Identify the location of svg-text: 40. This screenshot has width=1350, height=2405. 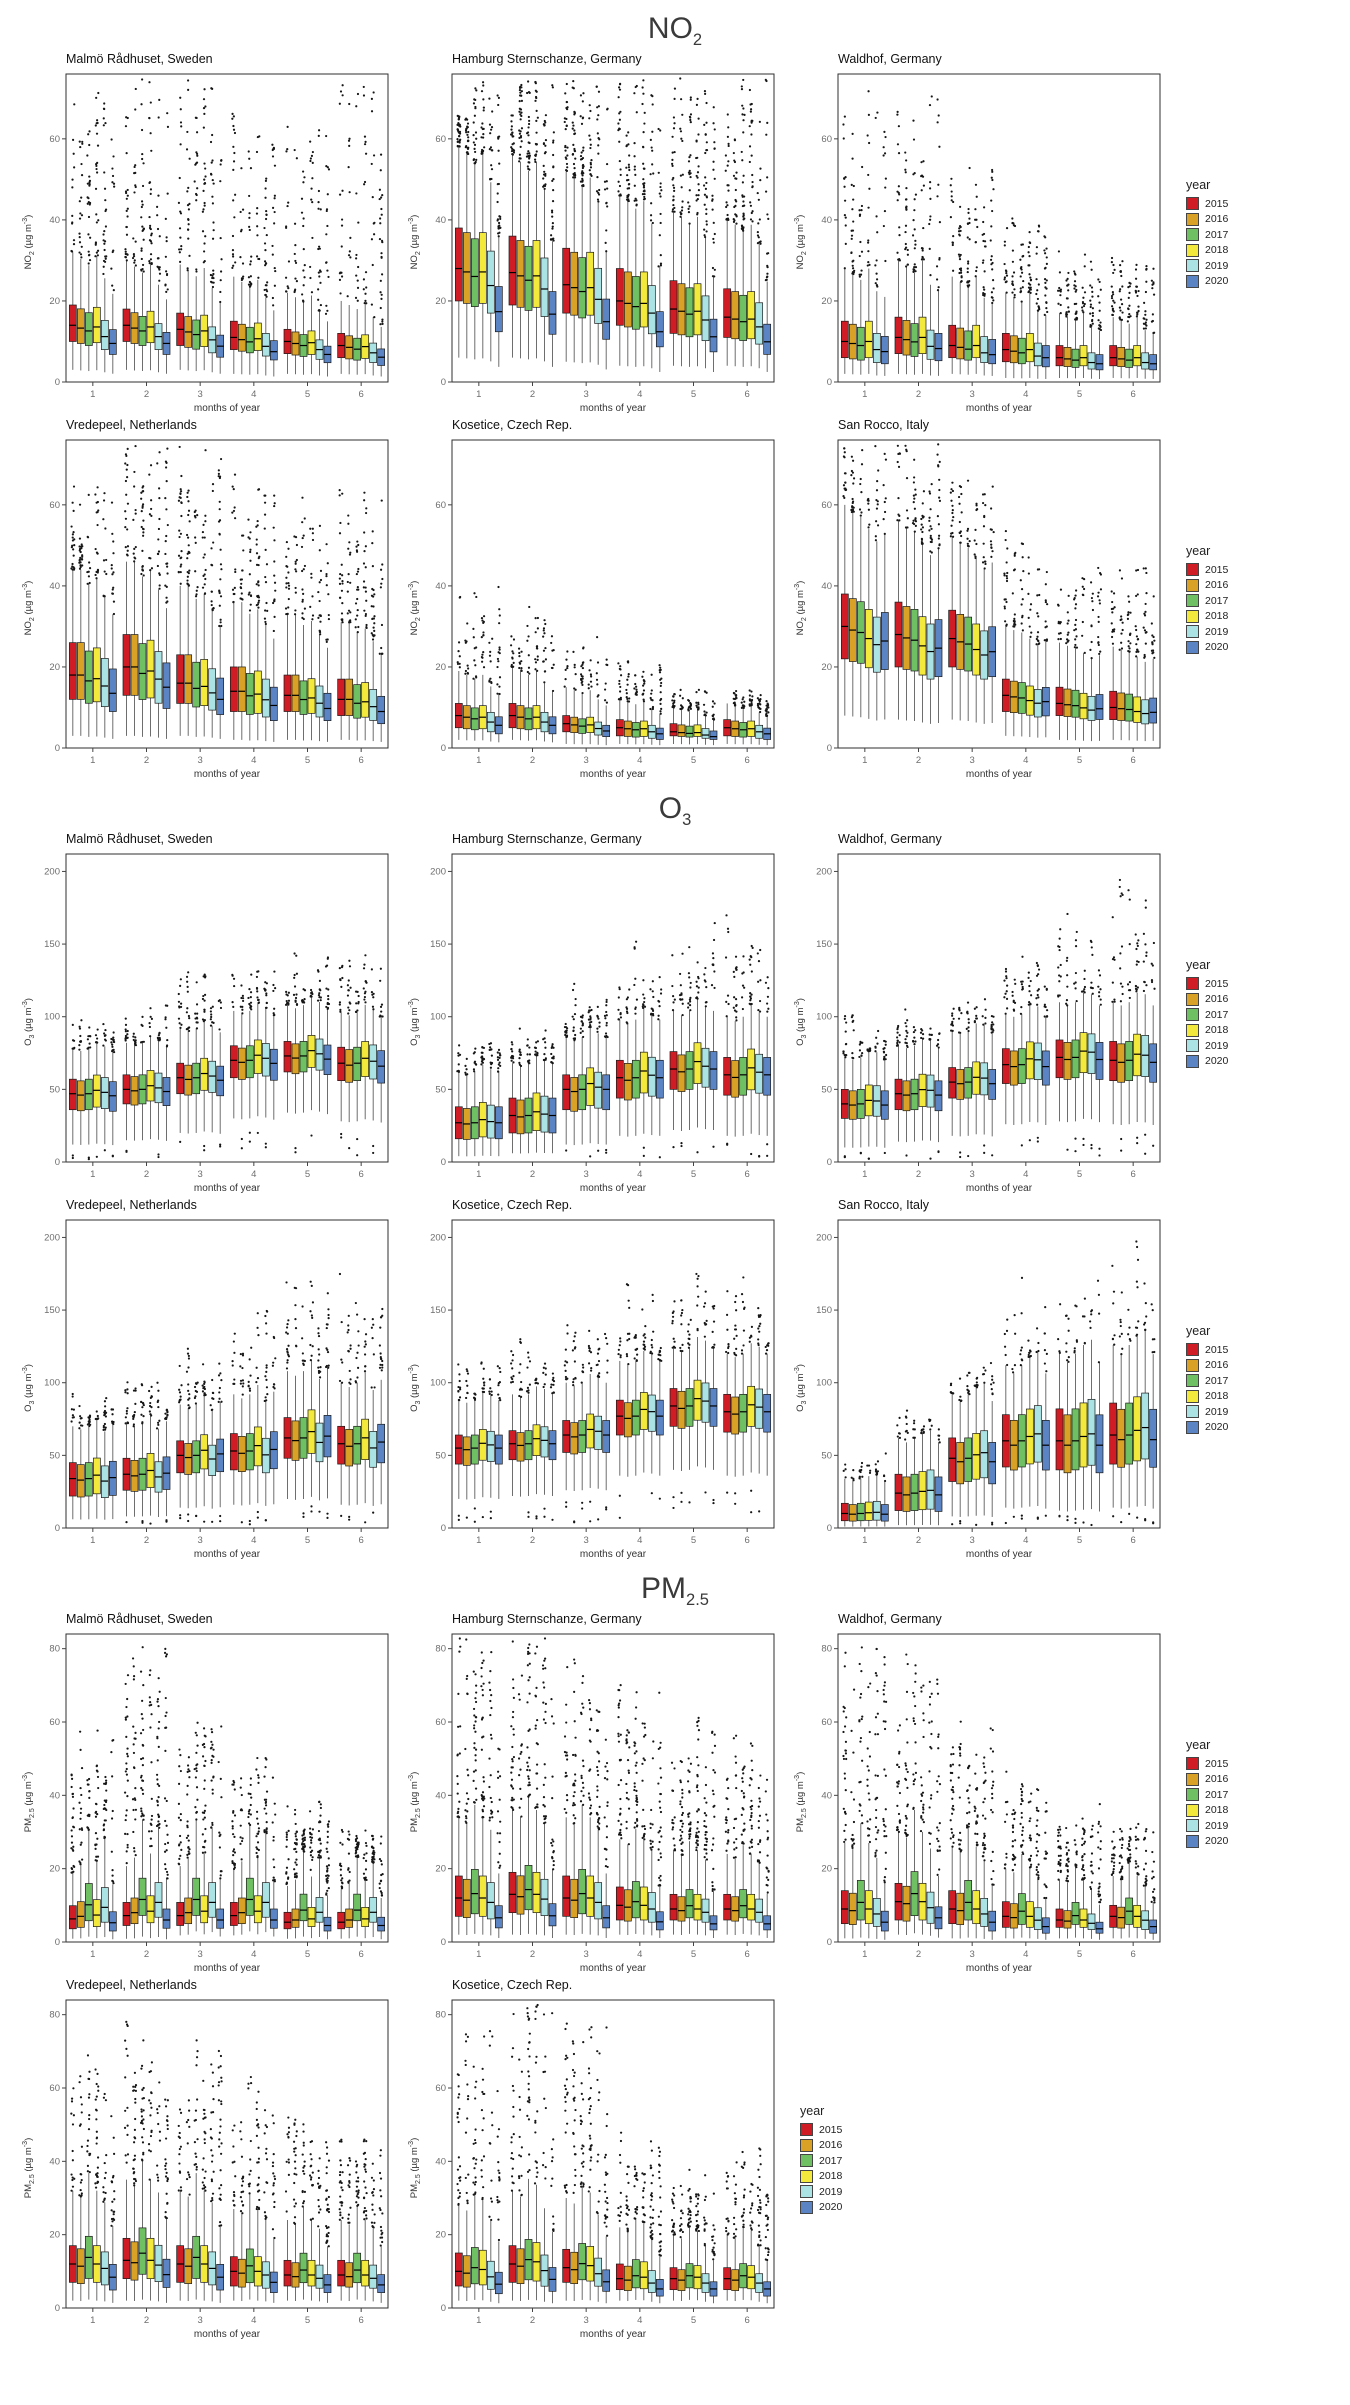
(440, 586).